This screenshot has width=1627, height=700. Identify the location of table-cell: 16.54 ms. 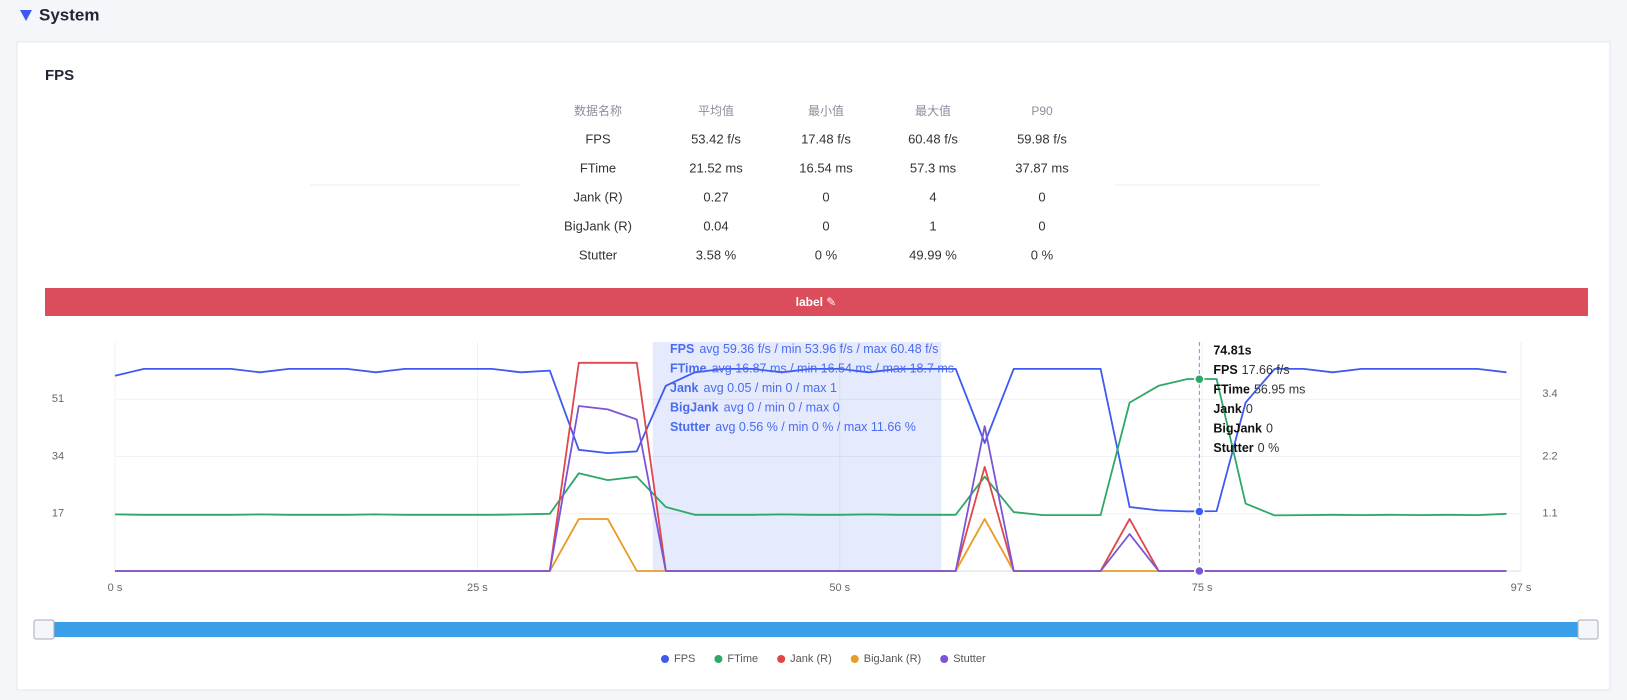
(826, 167).